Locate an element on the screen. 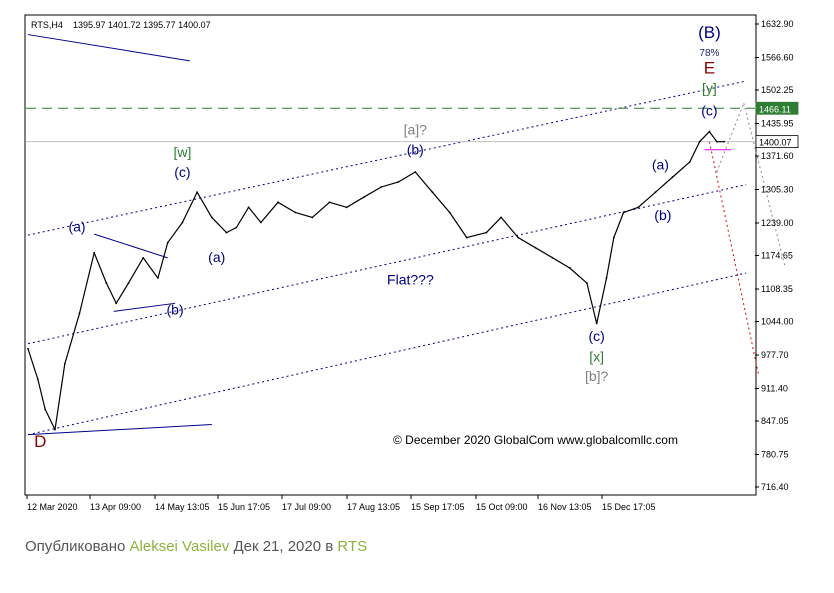  x-tick-label: 17 Aug 13:05 is located at coordinates (373, 507).